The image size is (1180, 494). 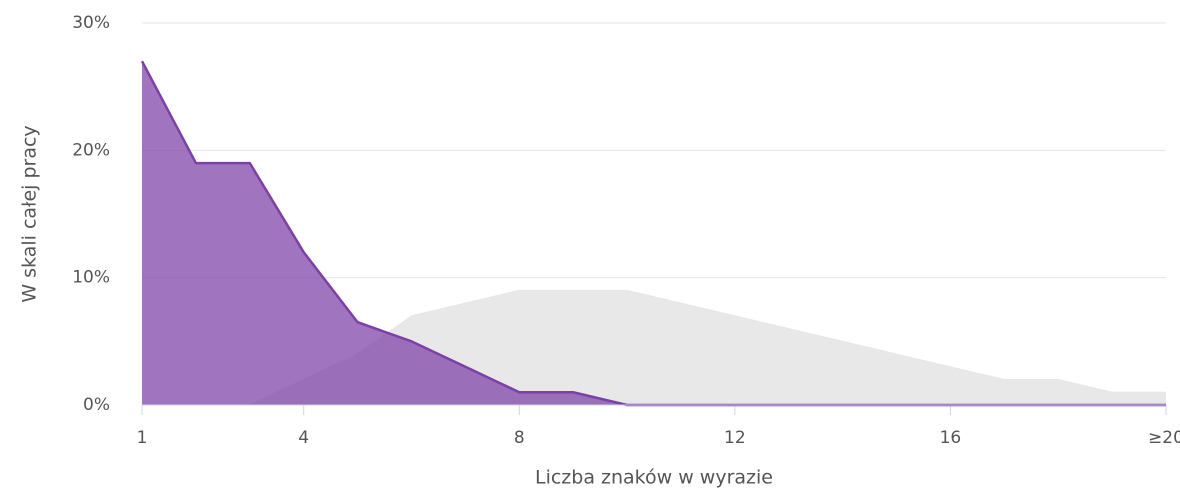 What do you see at coordinates (951, 438) in the screenshot?
I see `x-tick-label: 16` at bounding box center [951, 438].